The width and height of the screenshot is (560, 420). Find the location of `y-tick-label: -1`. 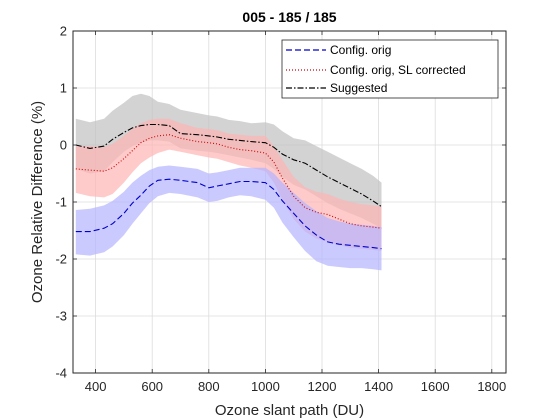

y-tick-label: -1 is located at coordinates (61, 202).